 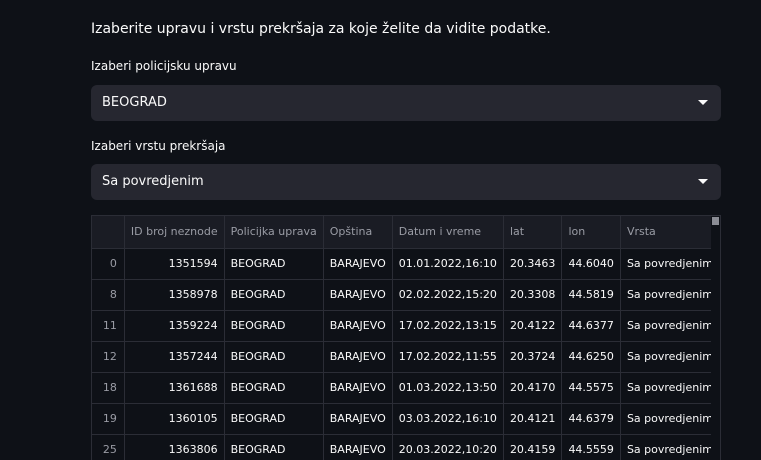 What do you see at coordinates (164, 66) in the screenshot?
I see `police-select-label: Izaberi policijsku upravu` at bounding box center [164, 66].